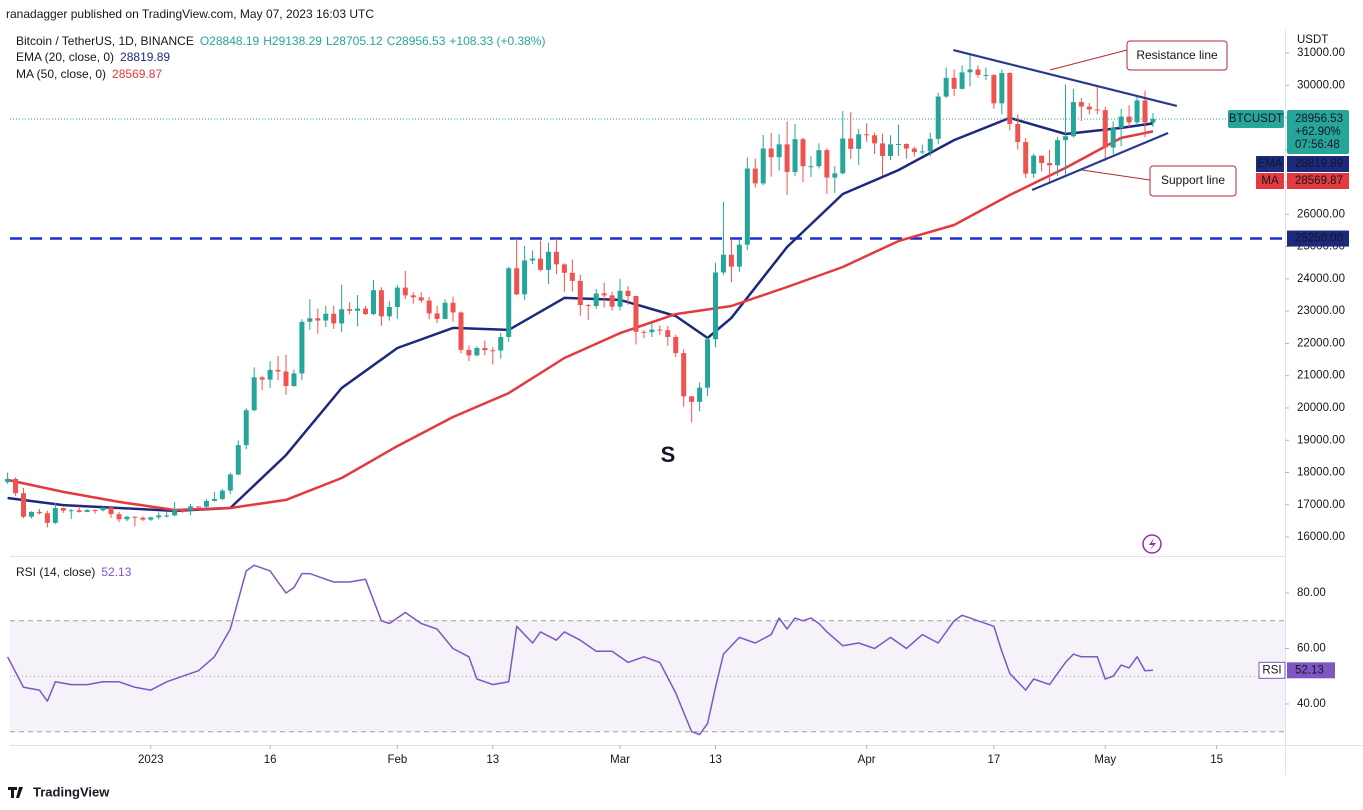  Describe the element at coordinates (1152, 544) in the screenshot. I see `event-icon-bolt` at that location.